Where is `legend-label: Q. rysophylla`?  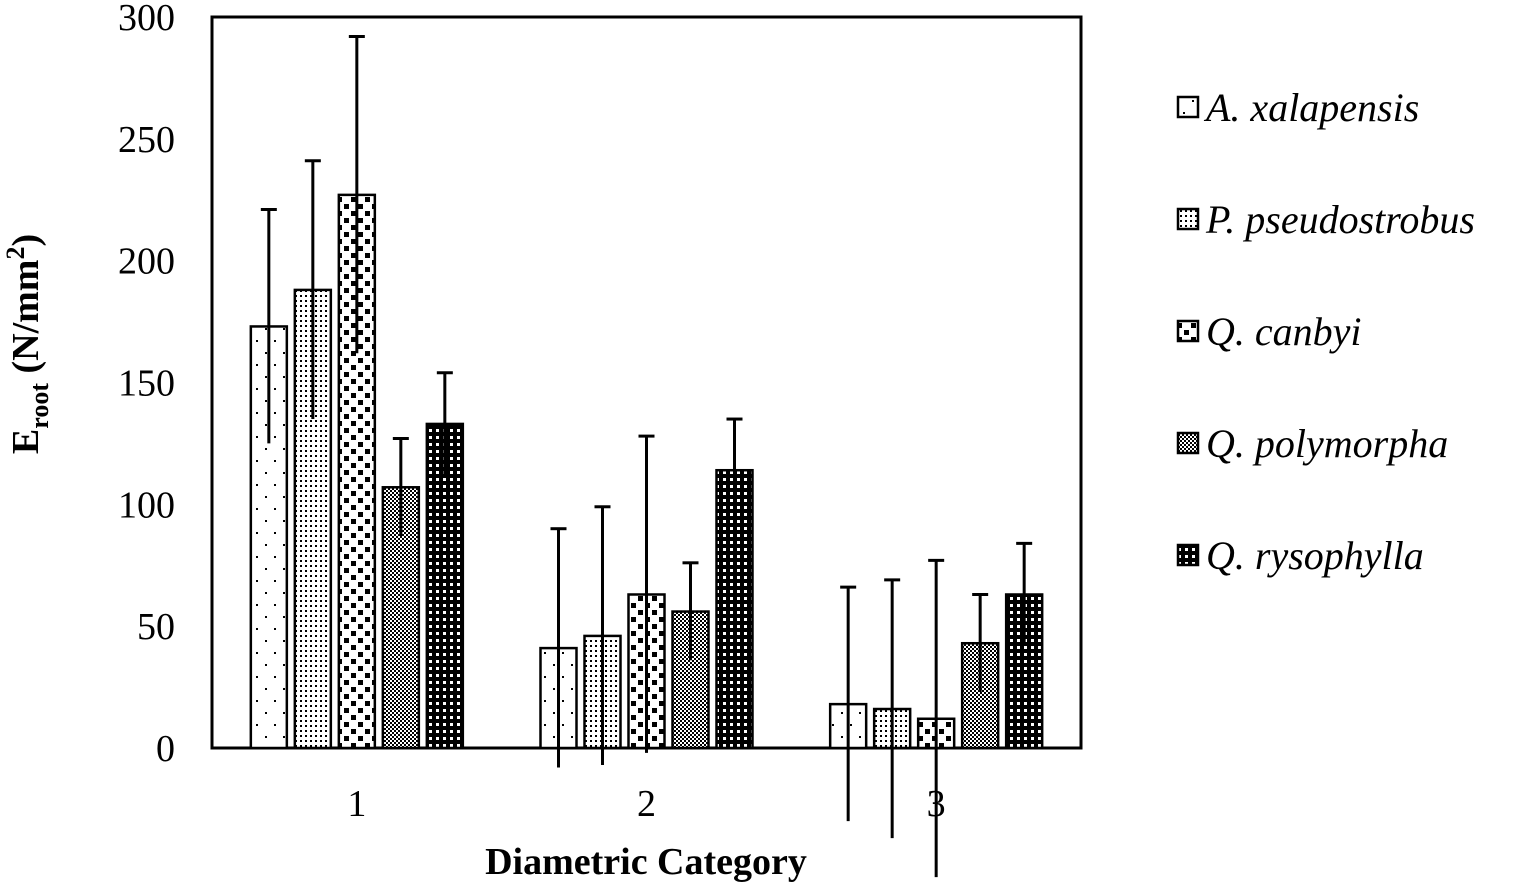
legend-label: Q. rysophylla is located at coordinates (1315, 555).